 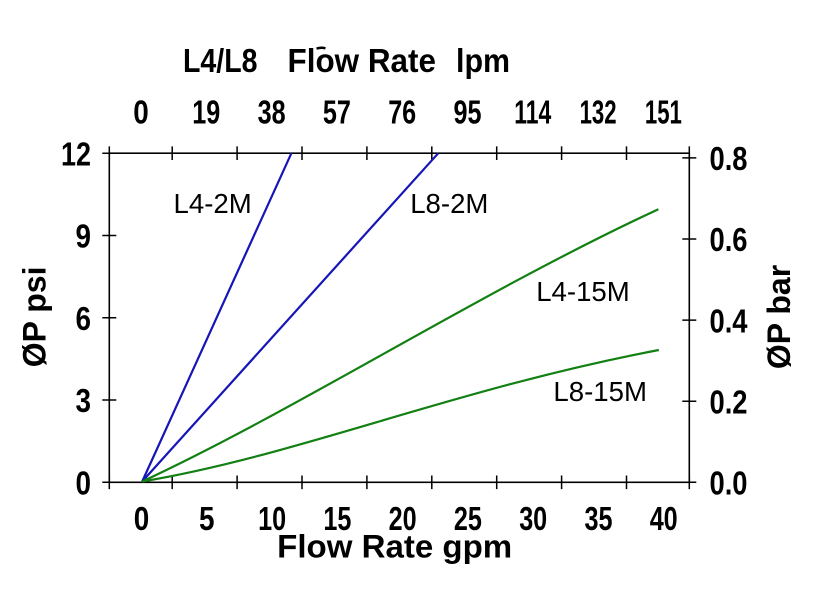 What do you see at coordinates (34, 317) in the screenshot?
I see `svg-text: ØP psi` at bounding box center [34, 317].